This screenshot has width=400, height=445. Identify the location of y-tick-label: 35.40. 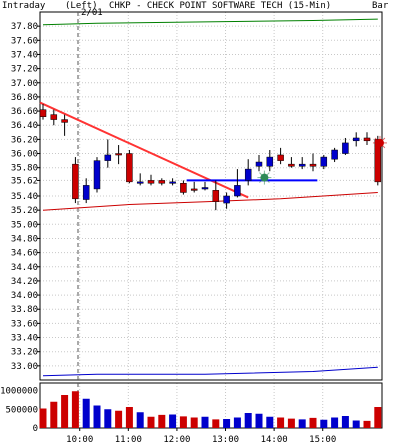
(24, 197).